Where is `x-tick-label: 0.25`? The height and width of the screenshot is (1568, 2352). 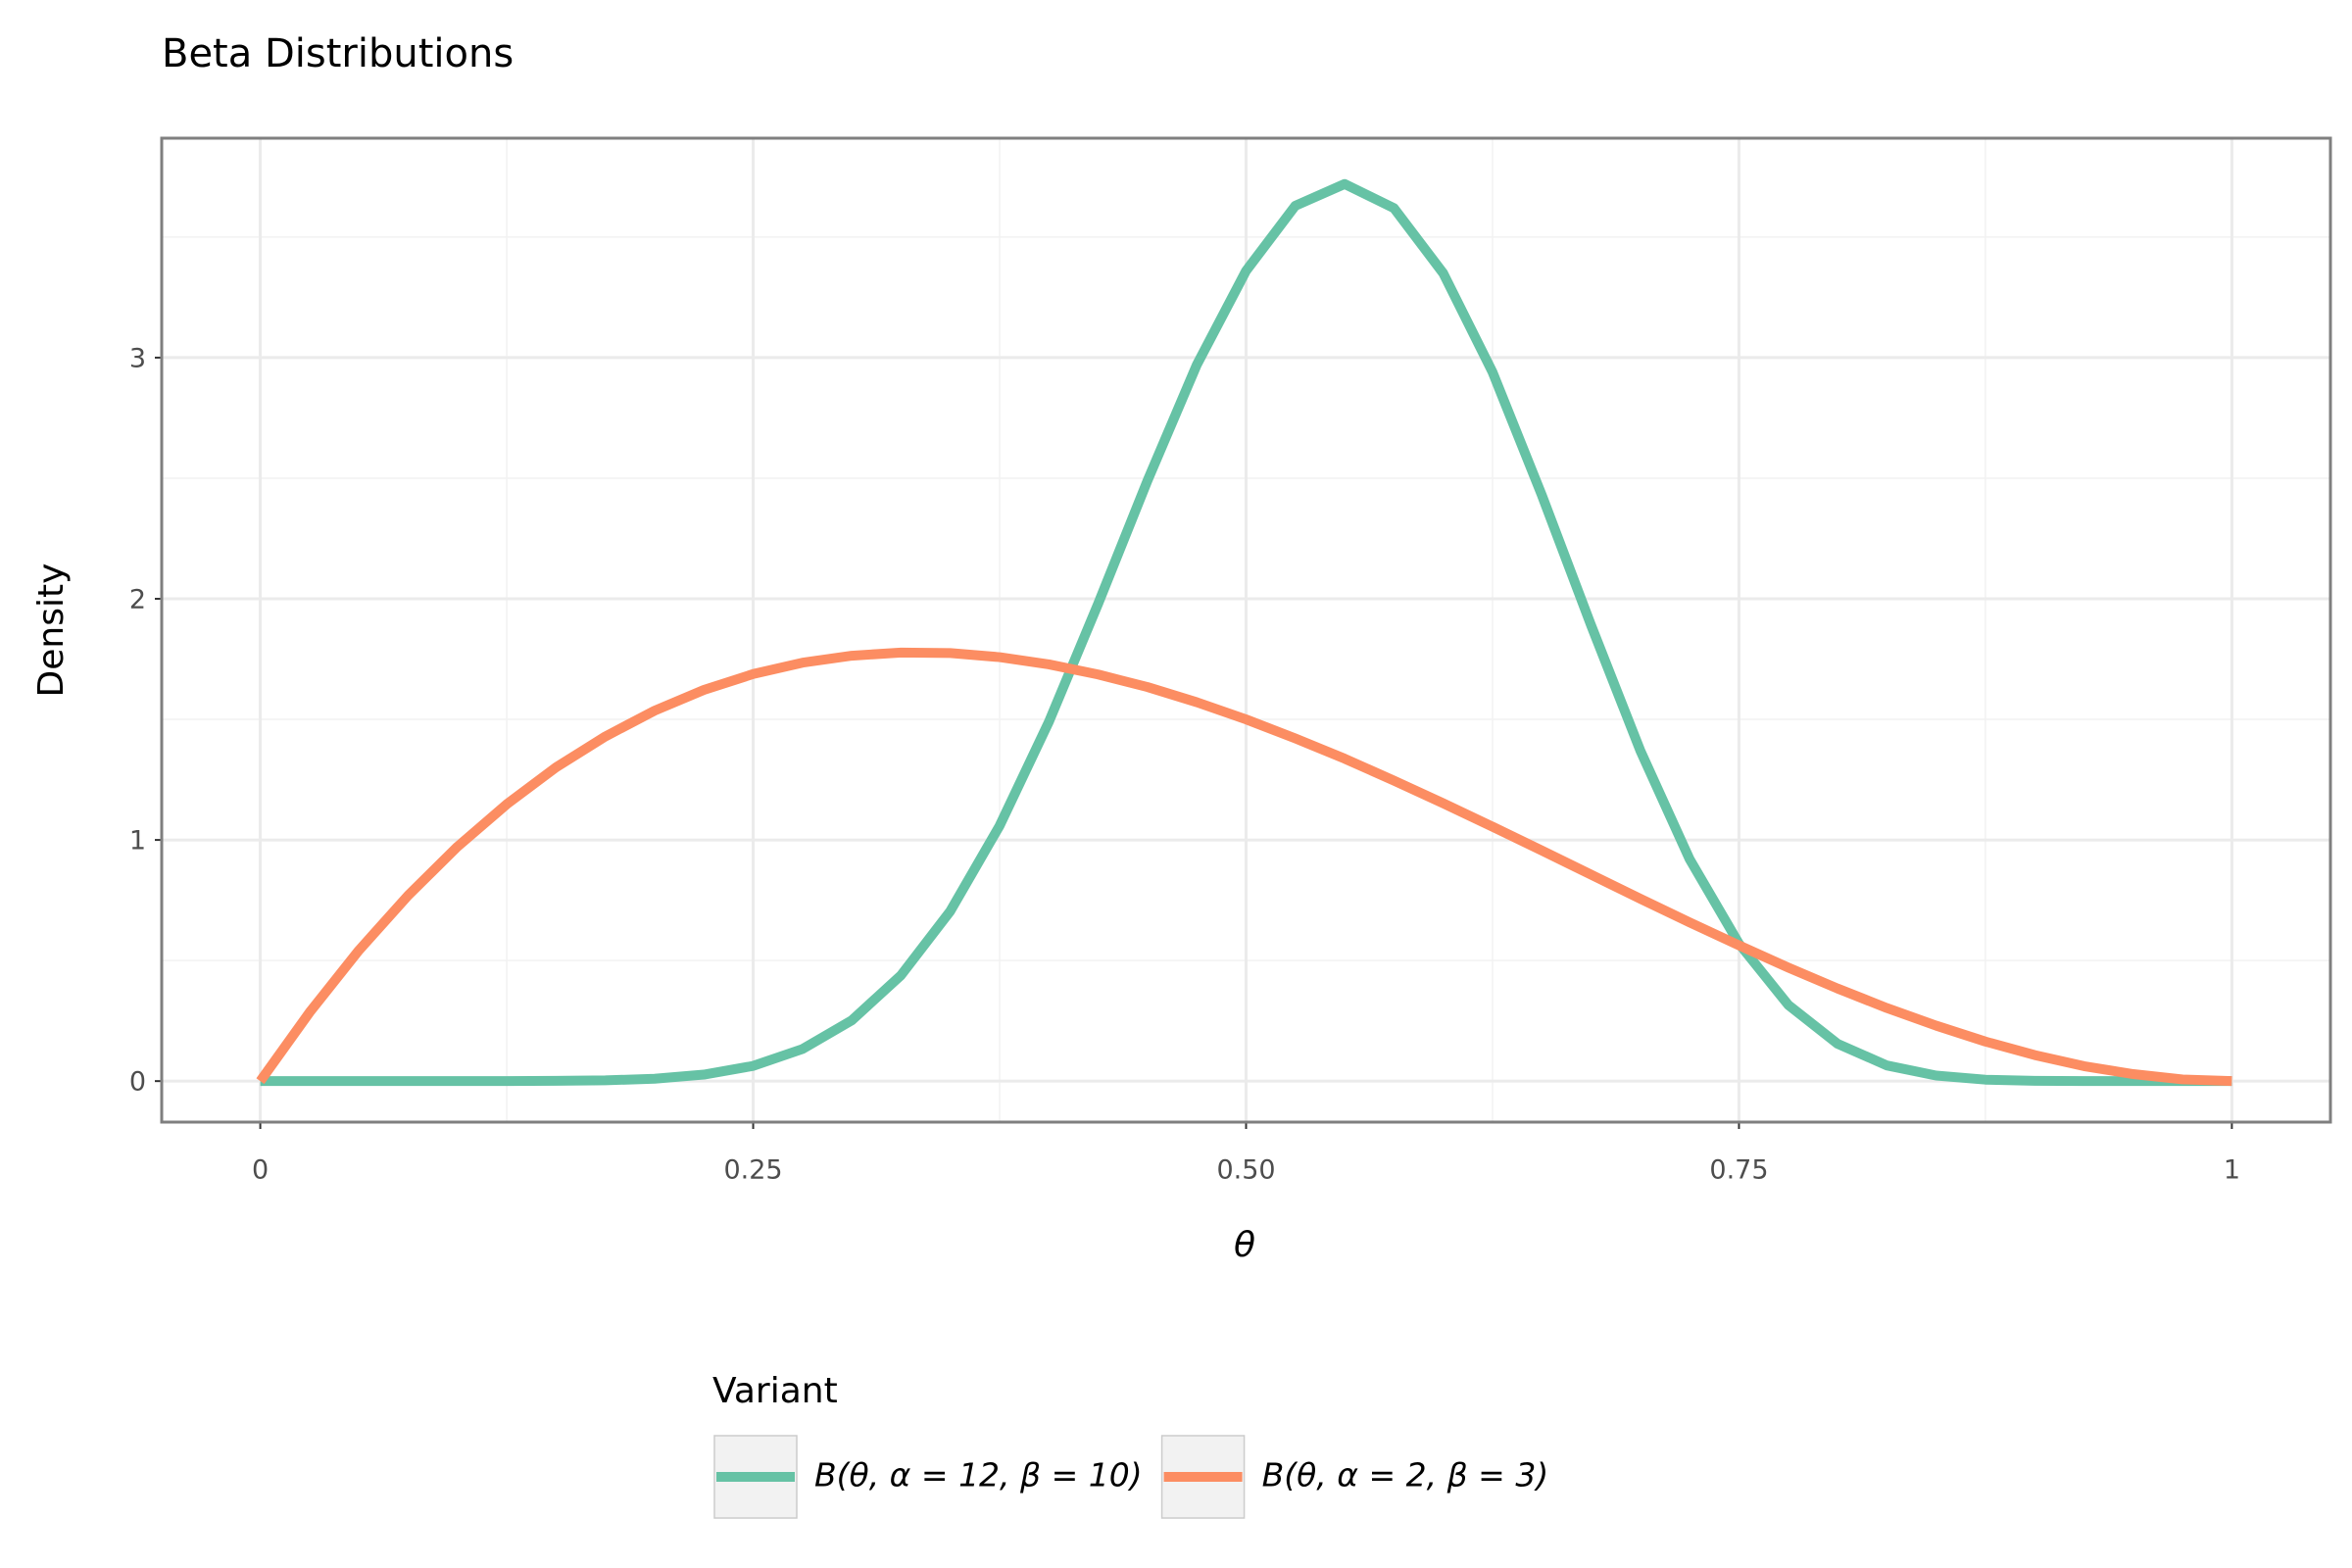
x-tick-label: 0.25 is located at coordinates (752, 1171).